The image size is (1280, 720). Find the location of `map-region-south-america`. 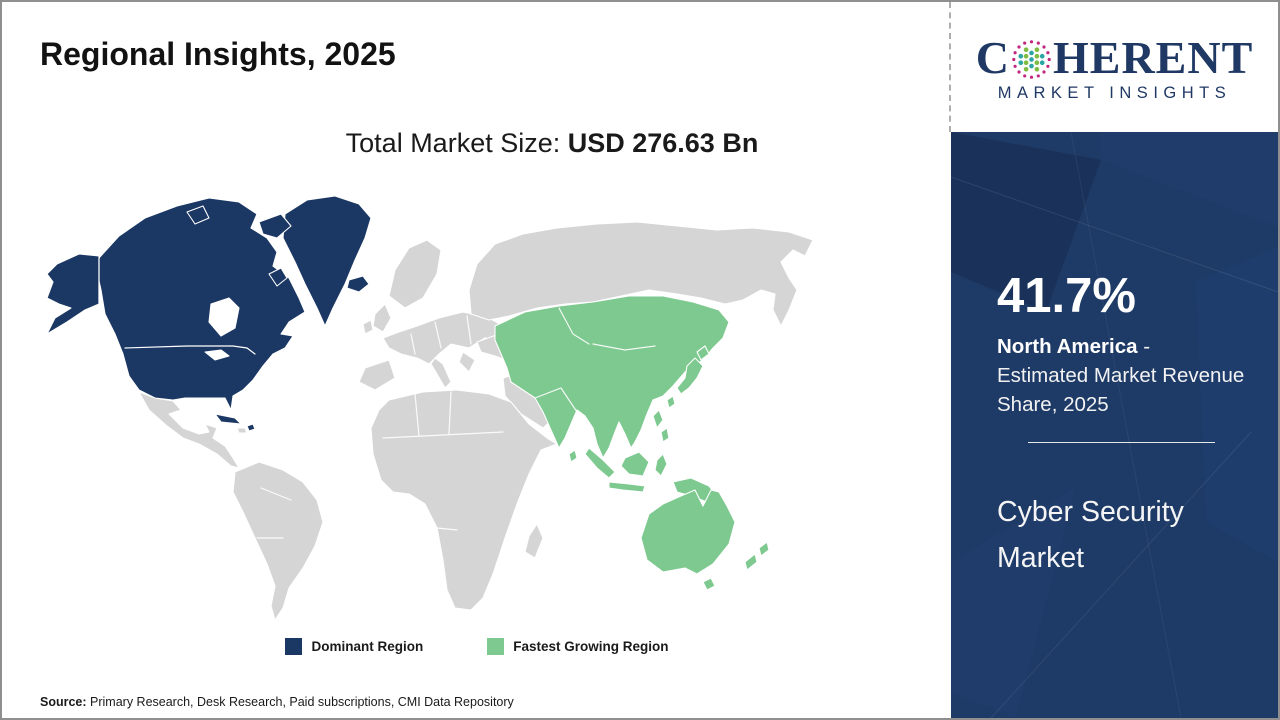

map-region-south-america is located at coordinates (278, 541).